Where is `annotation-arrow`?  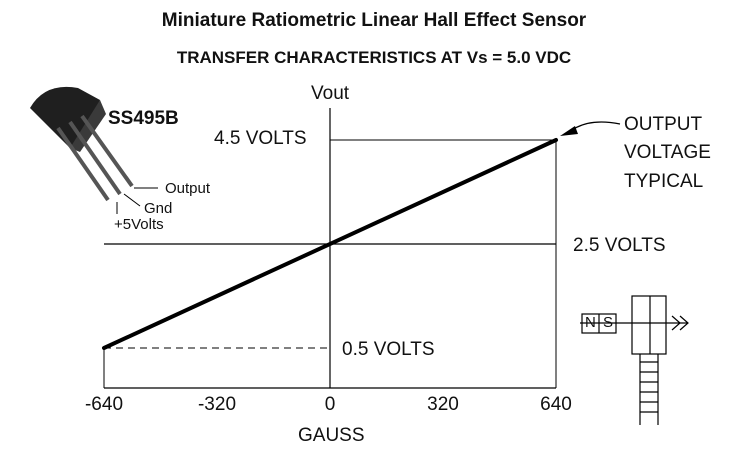
annotation-arrow is located at coordinates (590, 128).